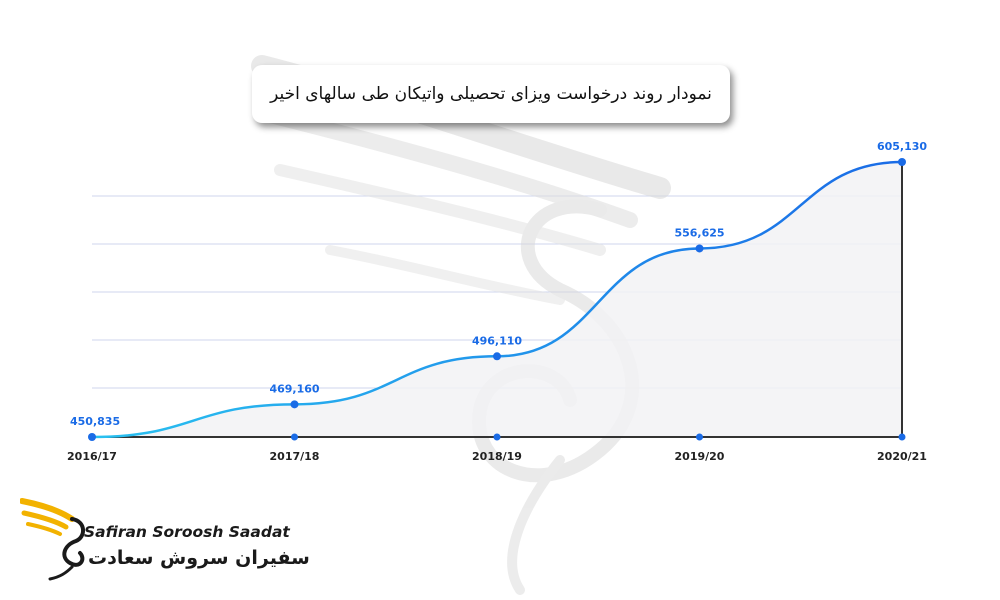 This screenshot has width=1000, height=600. What do you see at coordinates (700, 456) in the screenshot?
I see `x-tick-label: 2019/20` at bounding box center [700, 456].